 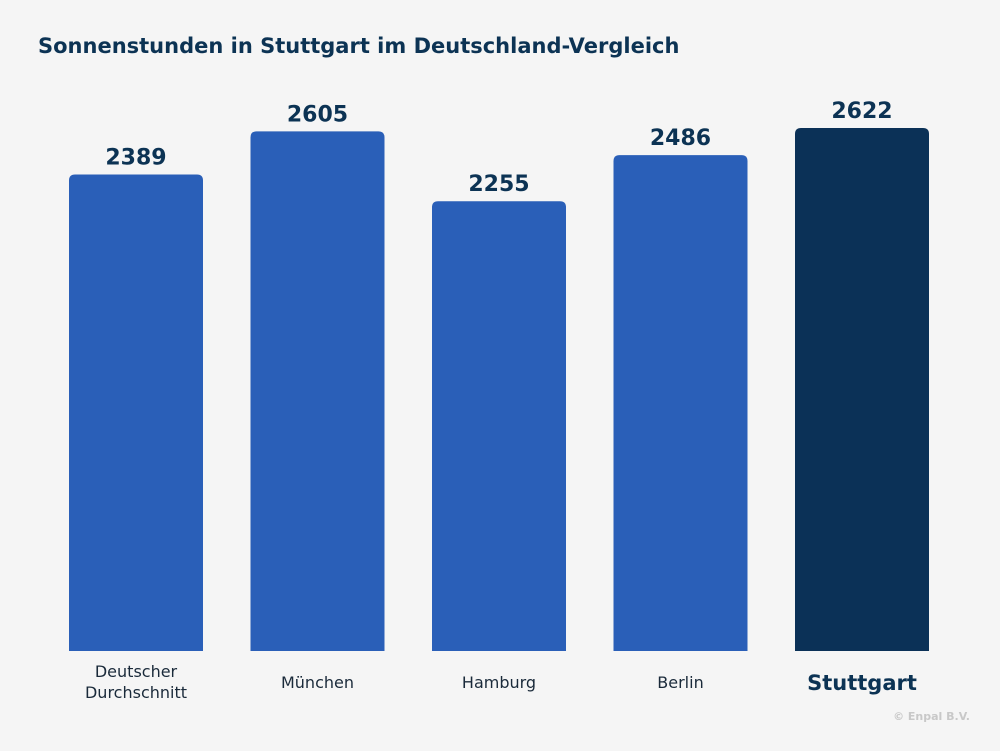 I want to click on category-label-3: Berlin, so click(x=680, y=682).